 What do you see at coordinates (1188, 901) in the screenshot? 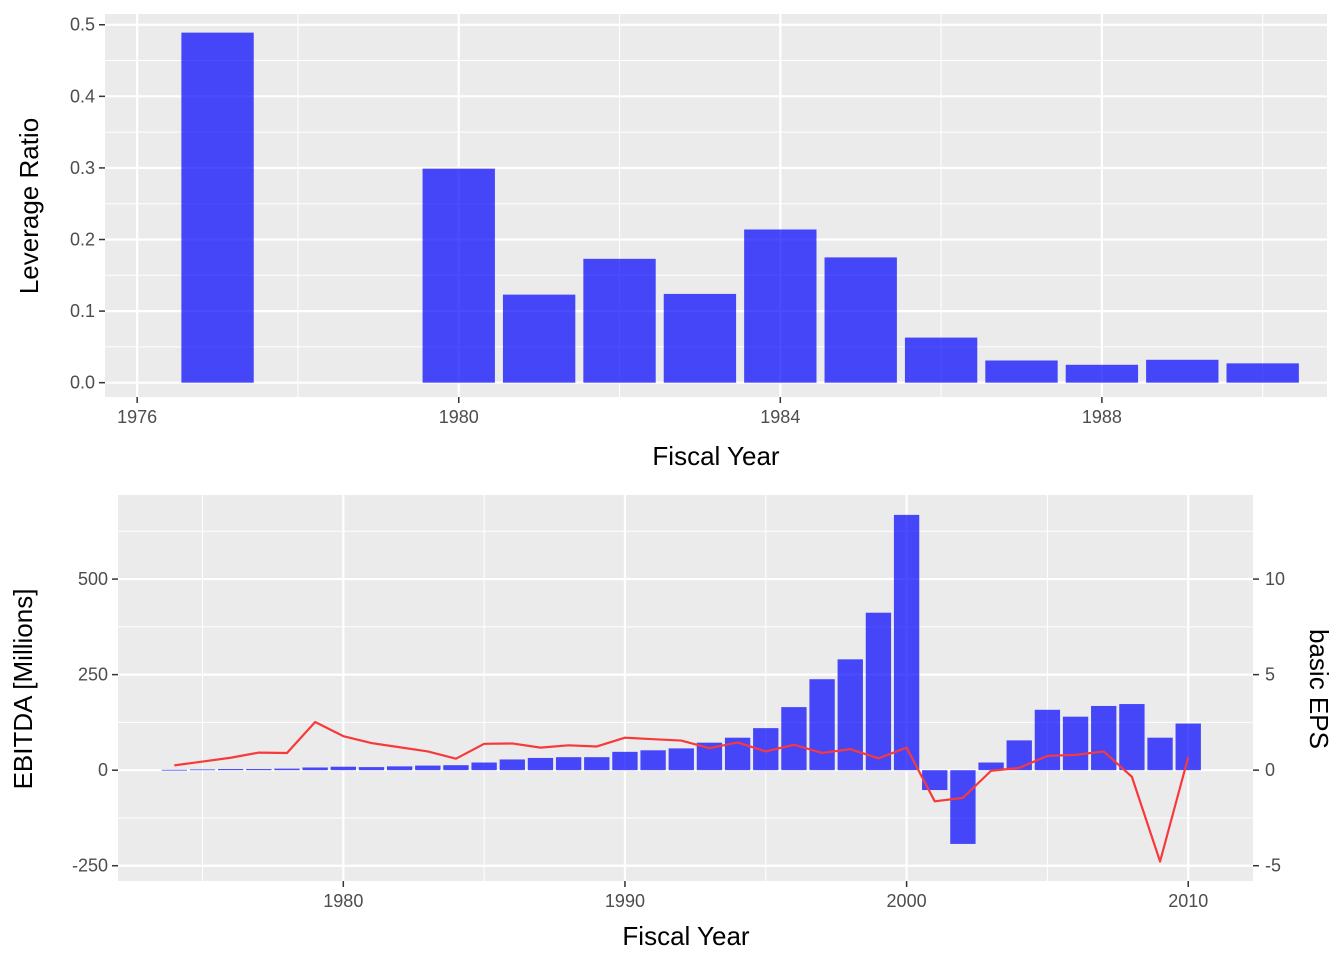
I see `ebitda-x-tick-label: 2010` at bounding box center [1188, 901].